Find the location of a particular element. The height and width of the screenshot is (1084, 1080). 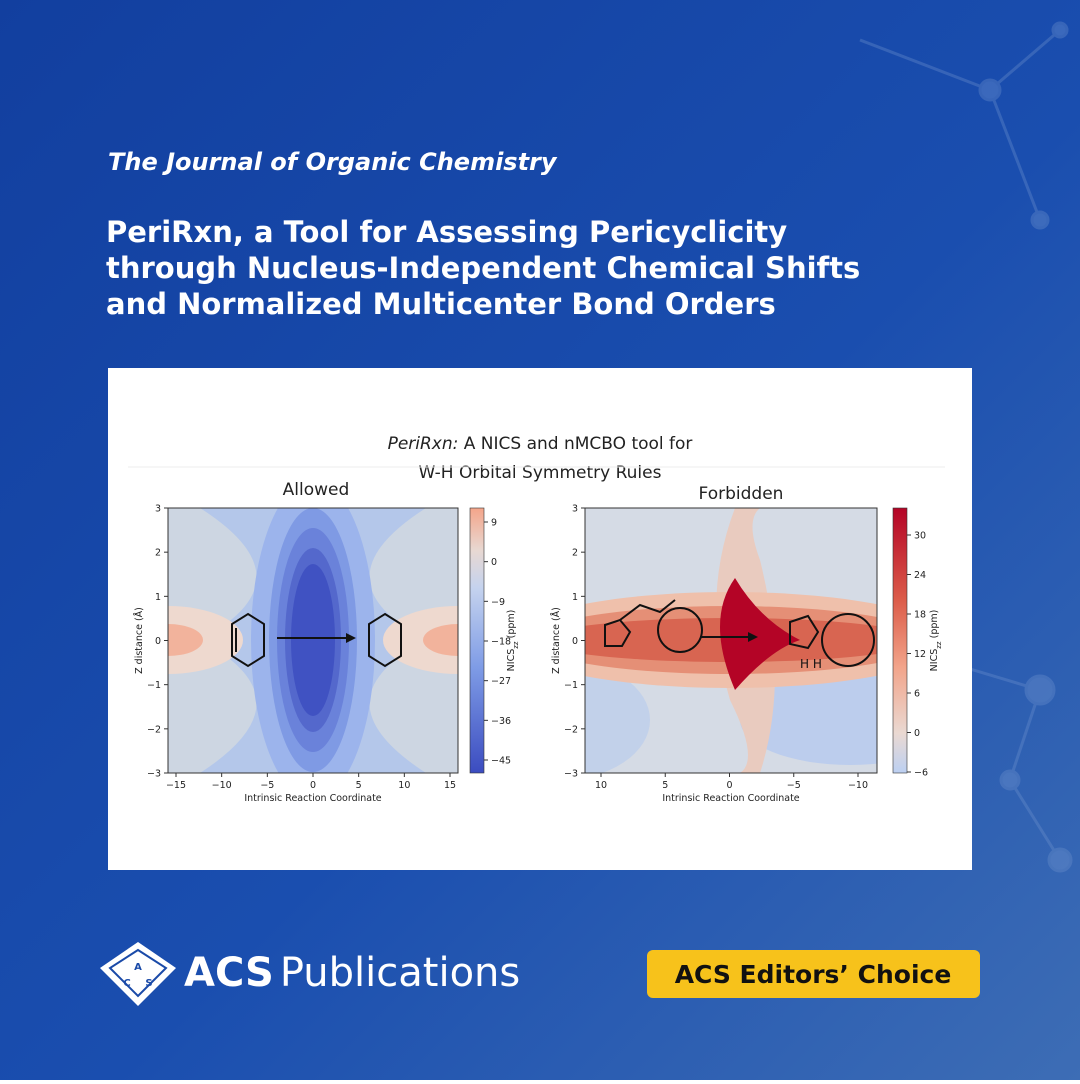

figure-title: PeriRxn: A NICS and nMCBO tool for is located at coordinates (540, 444).